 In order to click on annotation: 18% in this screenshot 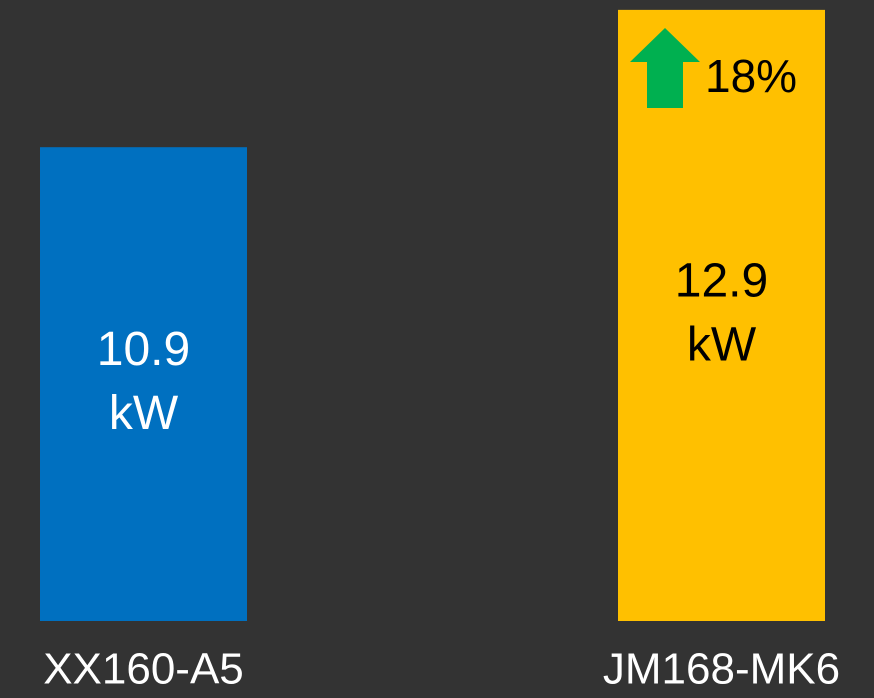, I will do `click(751, 76)`.